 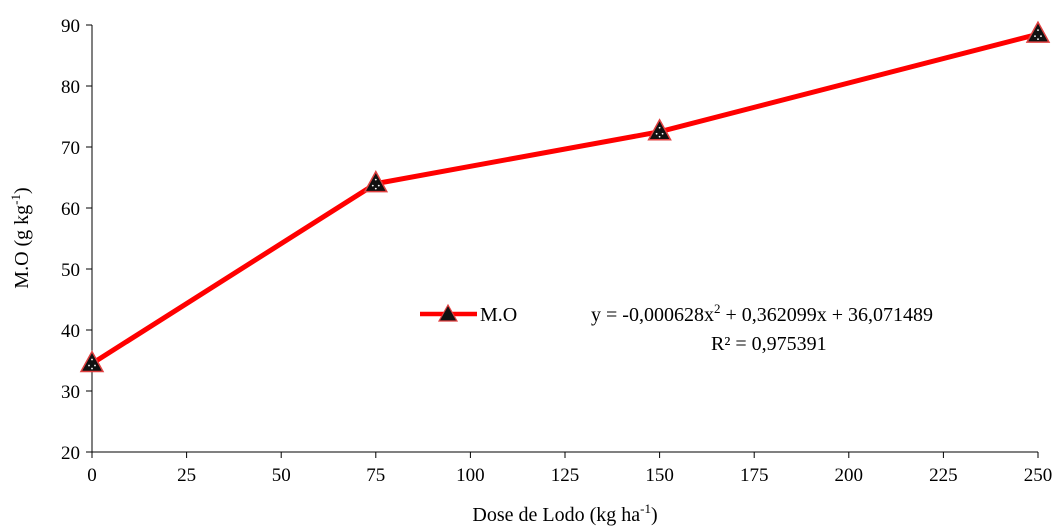 I want to click on x-tick-label: 175, so click(x=754, y=475).